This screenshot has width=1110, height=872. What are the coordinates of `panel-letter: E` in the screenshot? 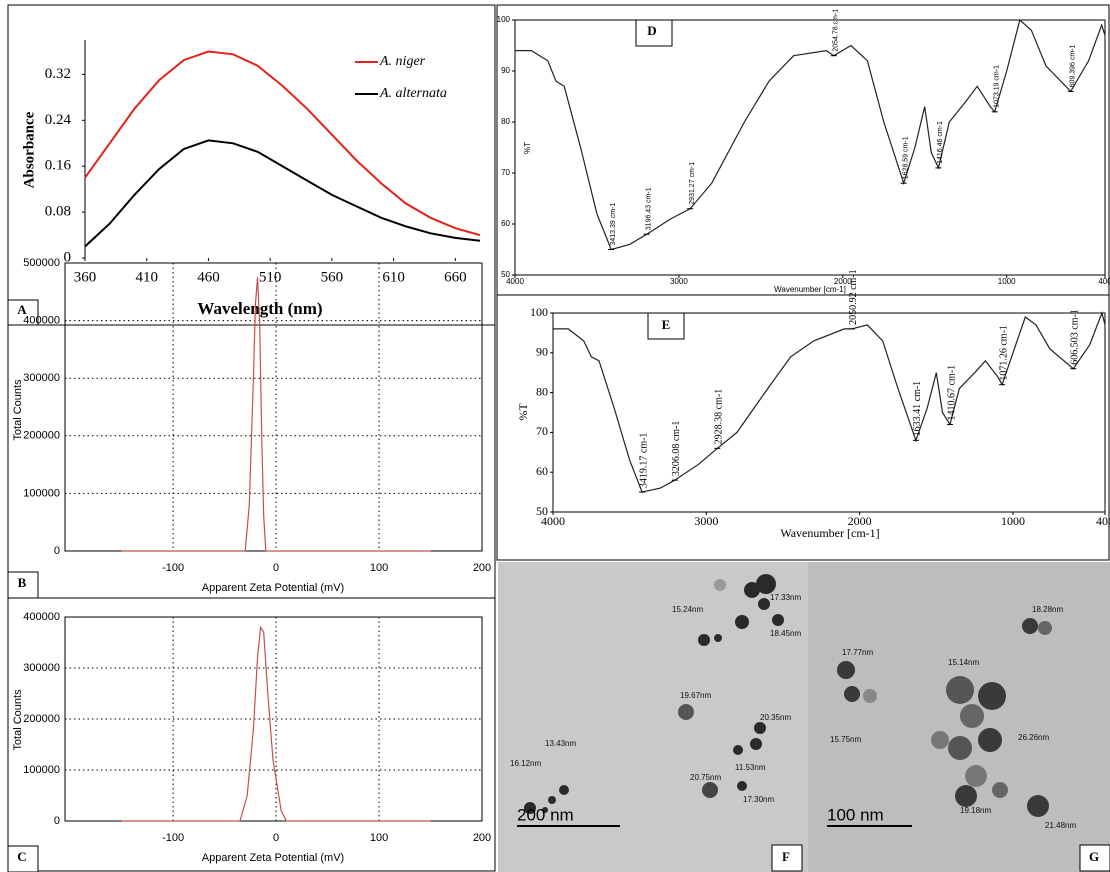 It's located at (666, 324).